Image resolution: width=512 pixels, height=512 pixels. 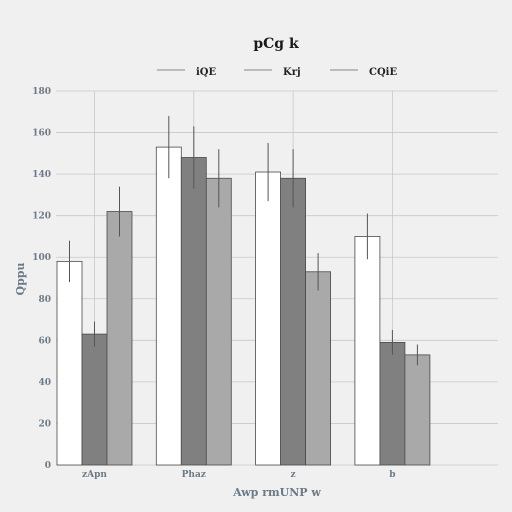 I want to click on legend-label: CQiE, so click(x=383, y=72).